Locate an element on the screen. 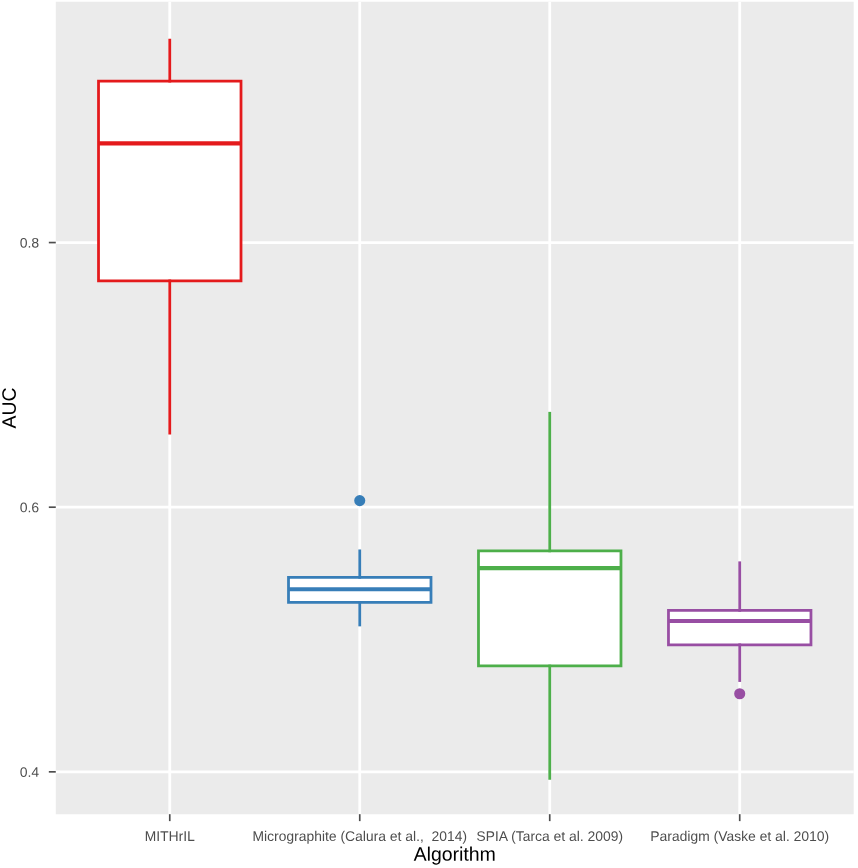  x-axis-title: Algorithm is located at coordinates (454, 855).